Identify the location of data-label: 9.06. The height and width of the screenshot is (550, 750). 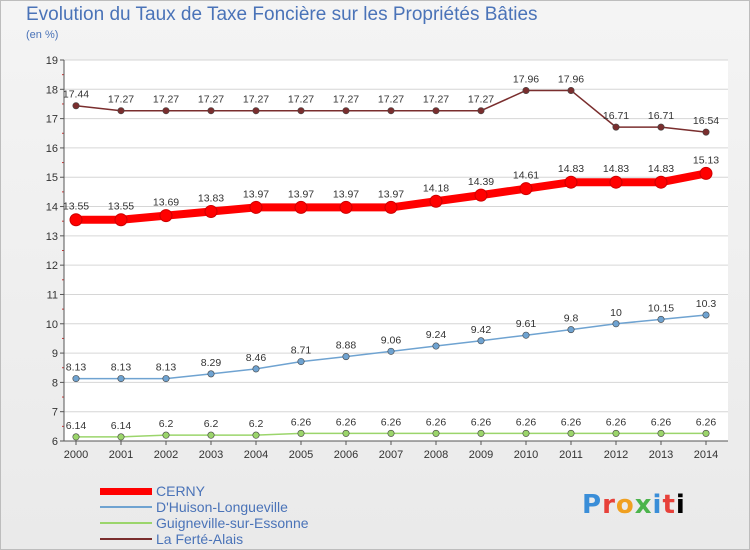
(391, 340).